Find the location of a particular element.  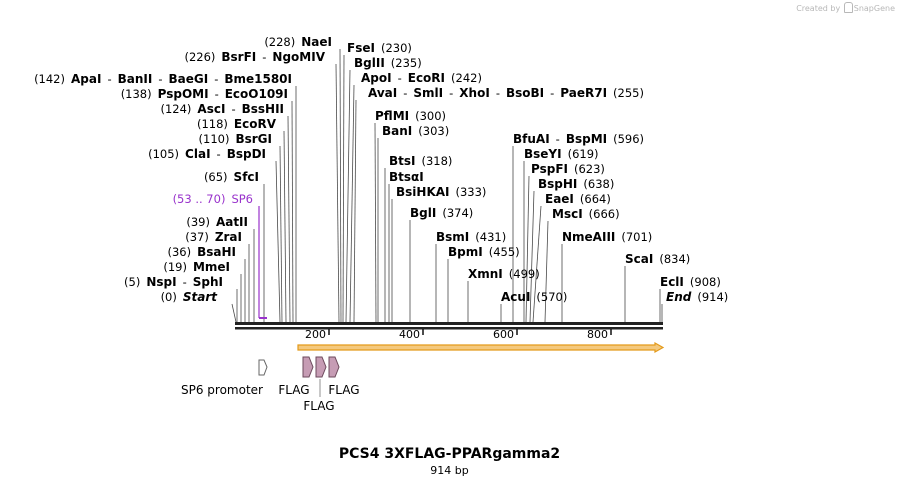

snapgene-credit: Created by SnapGene is located at coordinates (845, 7).